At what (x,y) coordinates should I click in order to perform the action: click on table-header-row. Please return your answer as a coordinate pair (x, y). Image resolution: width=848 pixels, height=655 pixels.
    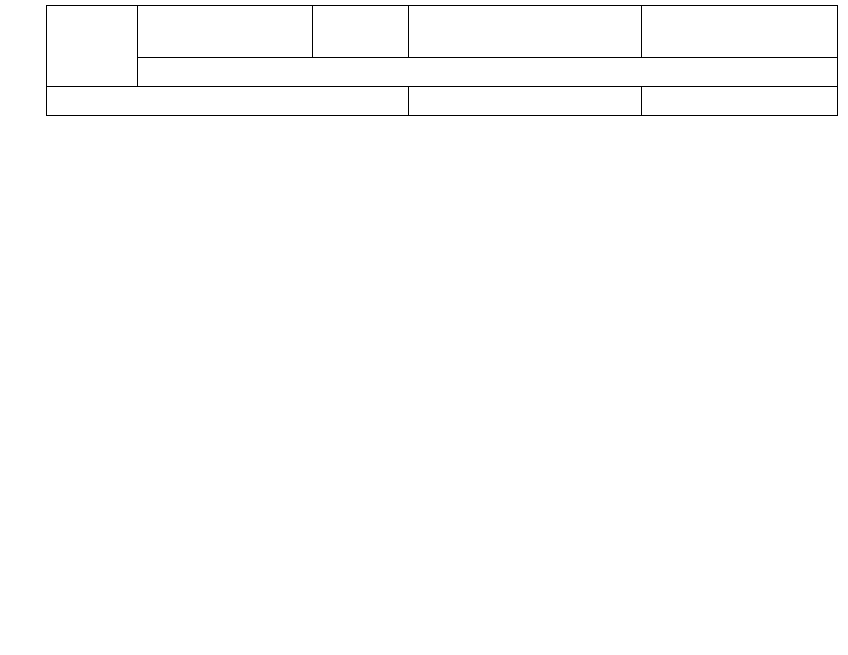
    Looking at the image, I should click on (442, 46).